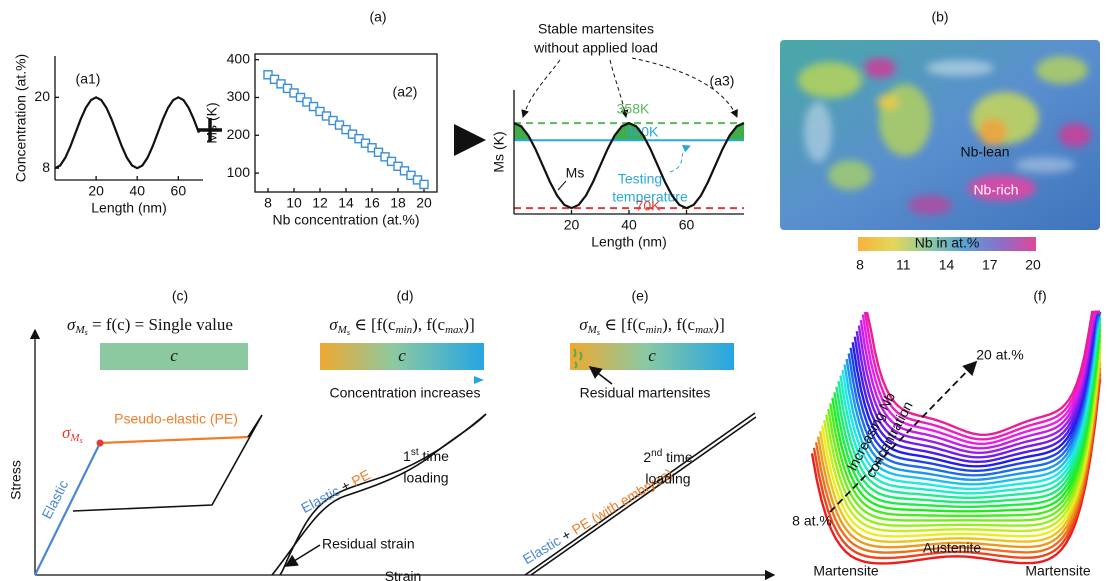  I want to click on loading-curve, so click(640, 494).